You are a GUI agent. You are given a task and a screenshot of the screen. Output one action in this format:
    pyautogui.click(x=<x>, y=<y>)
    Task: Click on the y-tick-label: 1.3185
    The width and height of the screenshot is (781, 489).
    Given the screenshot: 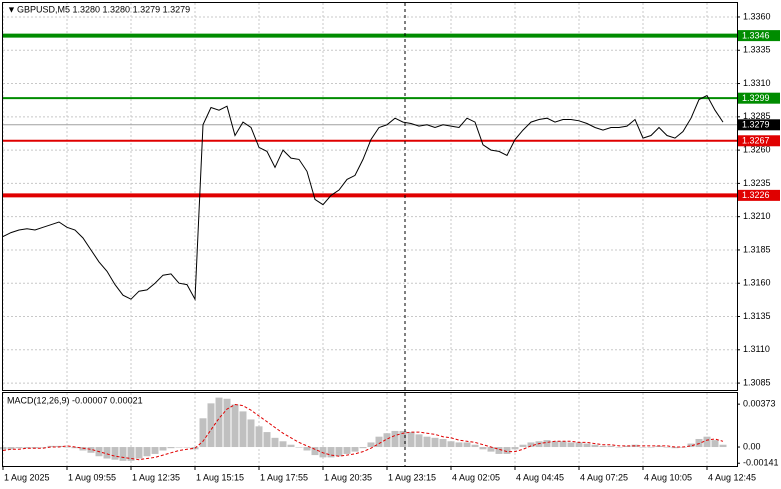 What is the action you would take?
    pyautogui.click(x=757, y=249)
    